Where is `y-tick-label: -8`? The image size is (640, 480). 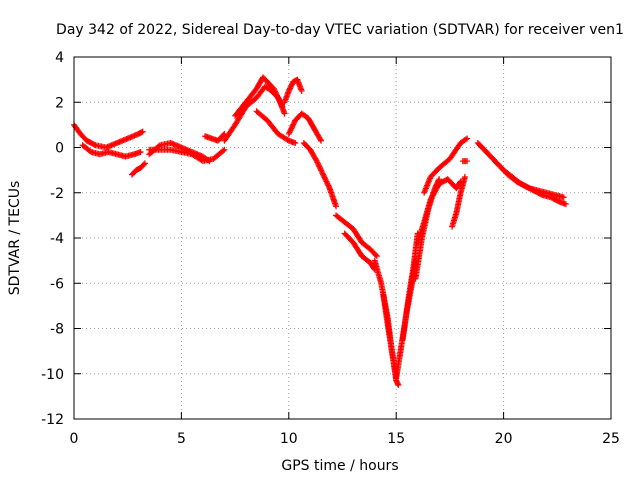
y-tick-label: -8 is located at coordinates (57, 330).